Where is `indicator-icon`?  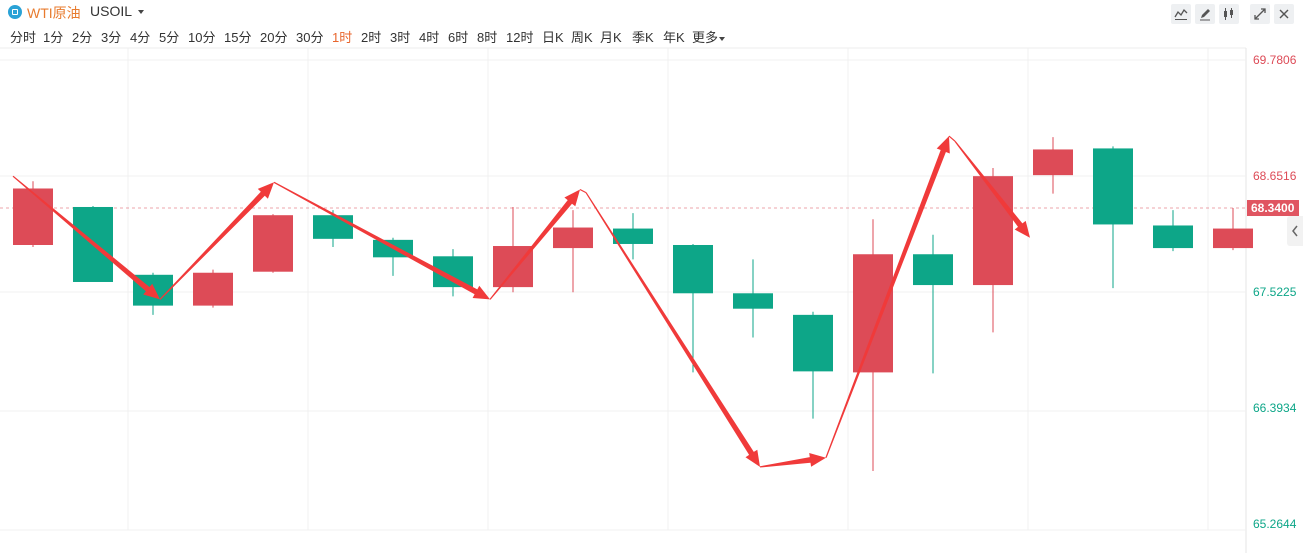 indicator-icon is located at coordinates (1181, 14).